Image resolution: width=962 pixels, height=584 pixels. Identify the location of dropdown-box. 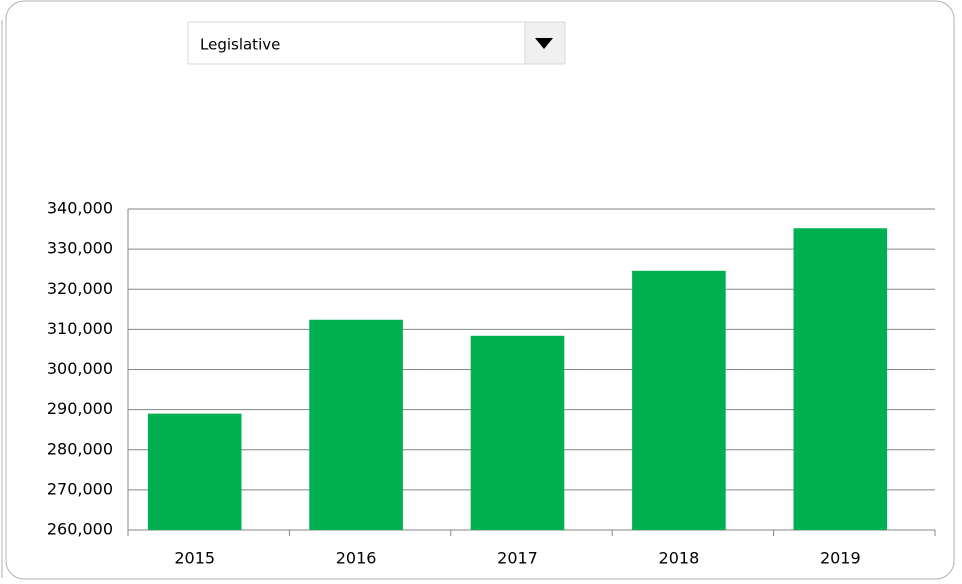
(376, 43).